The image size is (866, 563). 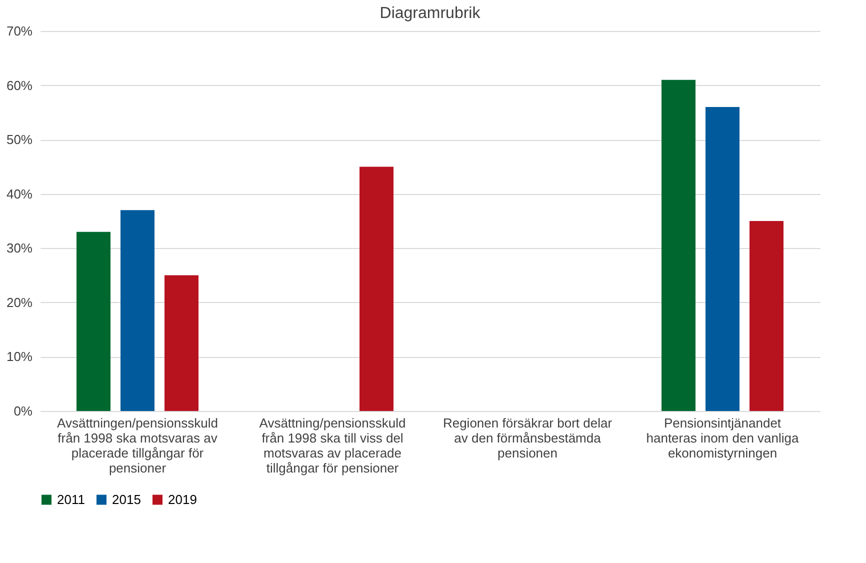 What do you see at coordinates (19, 248) in the screenshot?
I see `y-tick-label: 30%` at bounding box center [19, 248].